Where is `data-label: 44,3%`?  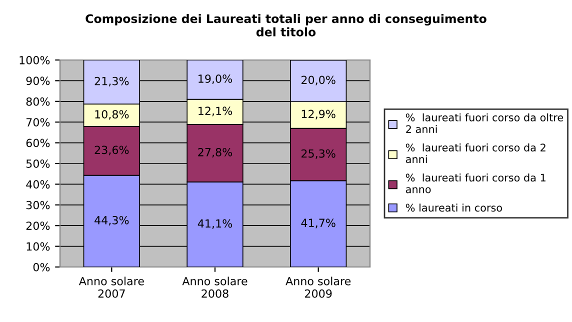
data-label: 44,3% is located at coordinates (111, 221).